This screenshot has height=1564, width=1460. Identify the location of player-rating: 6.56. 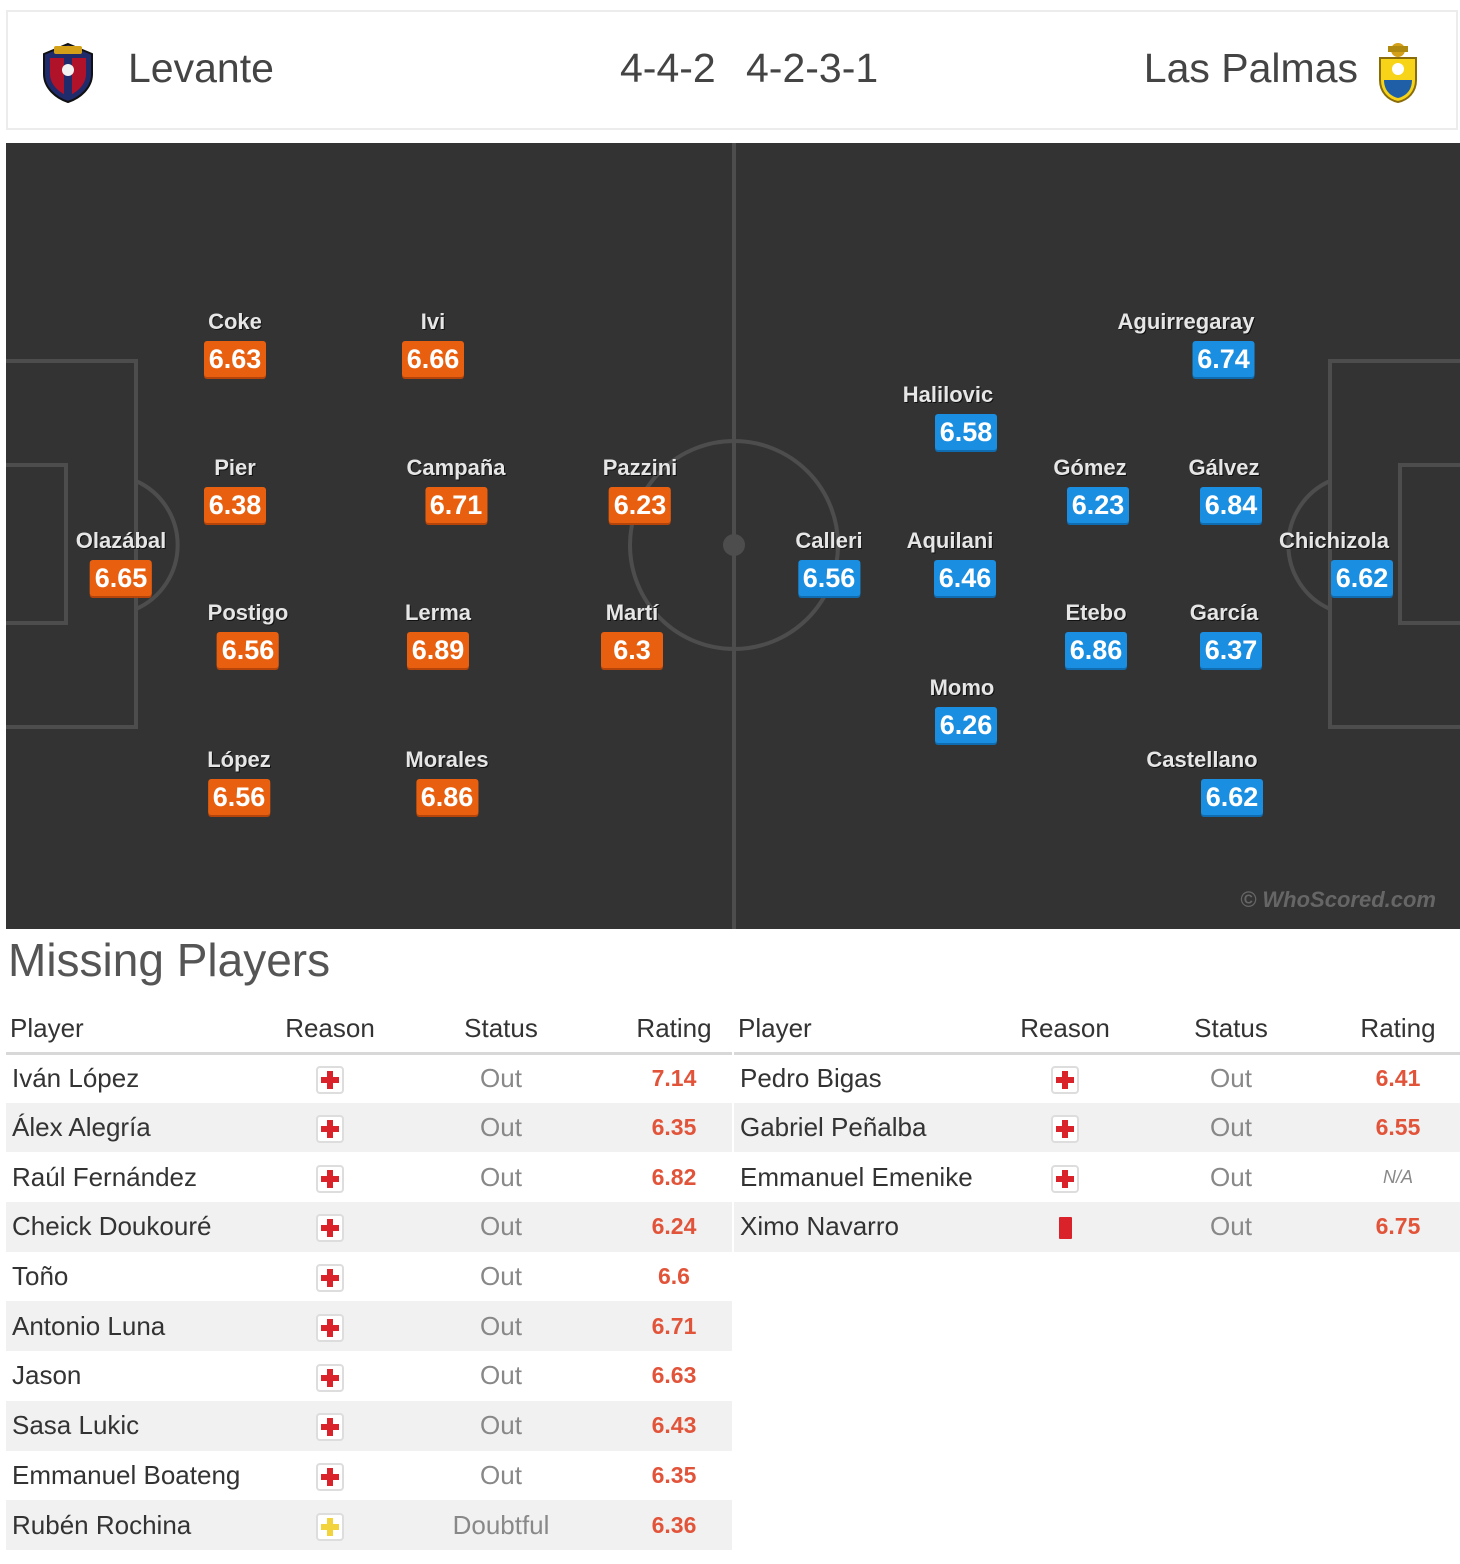
(239, 797).